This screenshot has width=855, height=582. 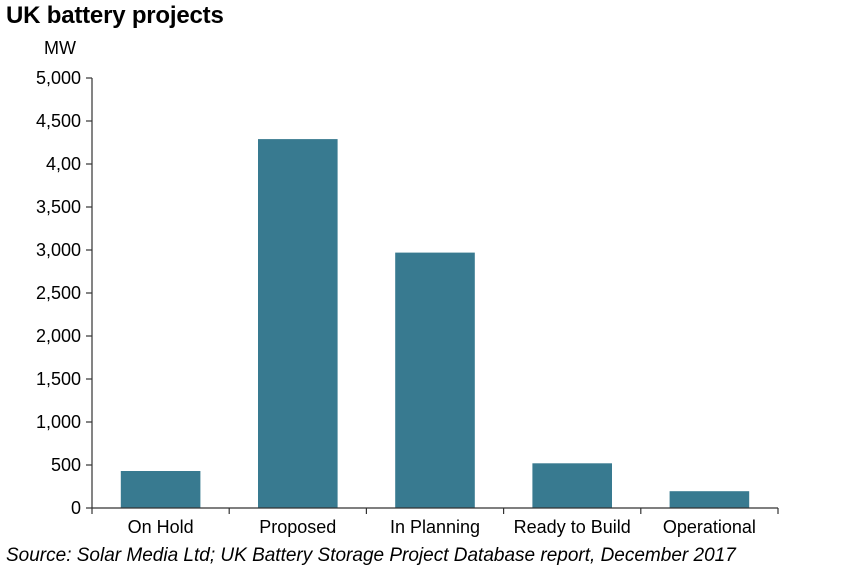 I want to click on y-tick-label: 4,00, so click(x=63, y=164).